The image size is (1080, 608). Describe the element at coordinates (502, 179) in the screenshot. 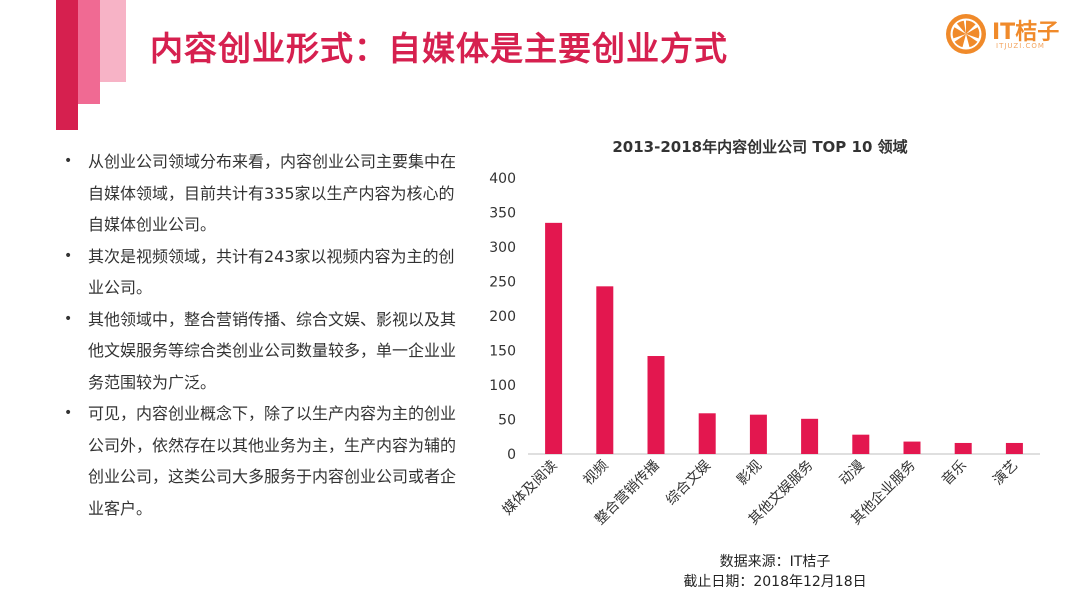

I see `y-tick-label: 400` at that location.